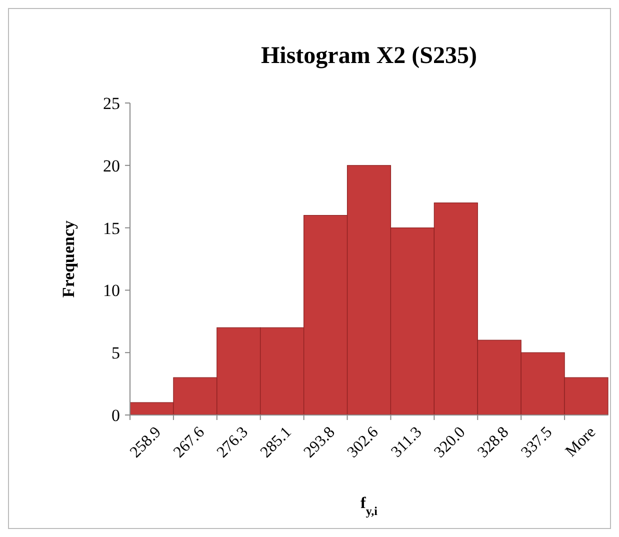 Image resolution: width=619 pixels, height=537 pixels. I want to click on y-tick-label: 5, so click(116, 353).